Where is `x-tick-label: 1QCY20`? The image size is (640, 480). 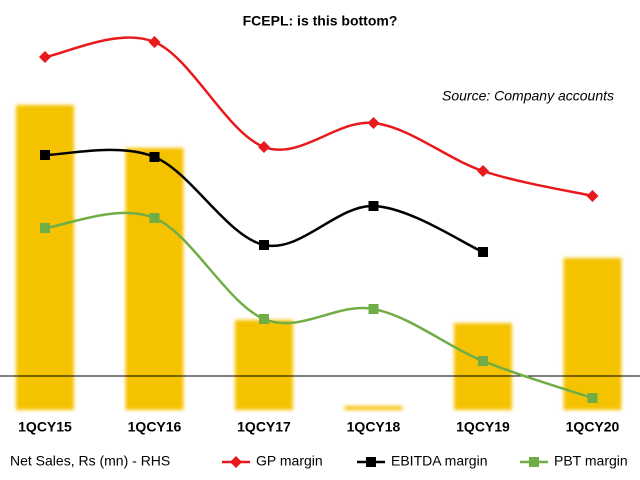
x-tick-label: 1QCY20 is located at coordinates (593, 427).